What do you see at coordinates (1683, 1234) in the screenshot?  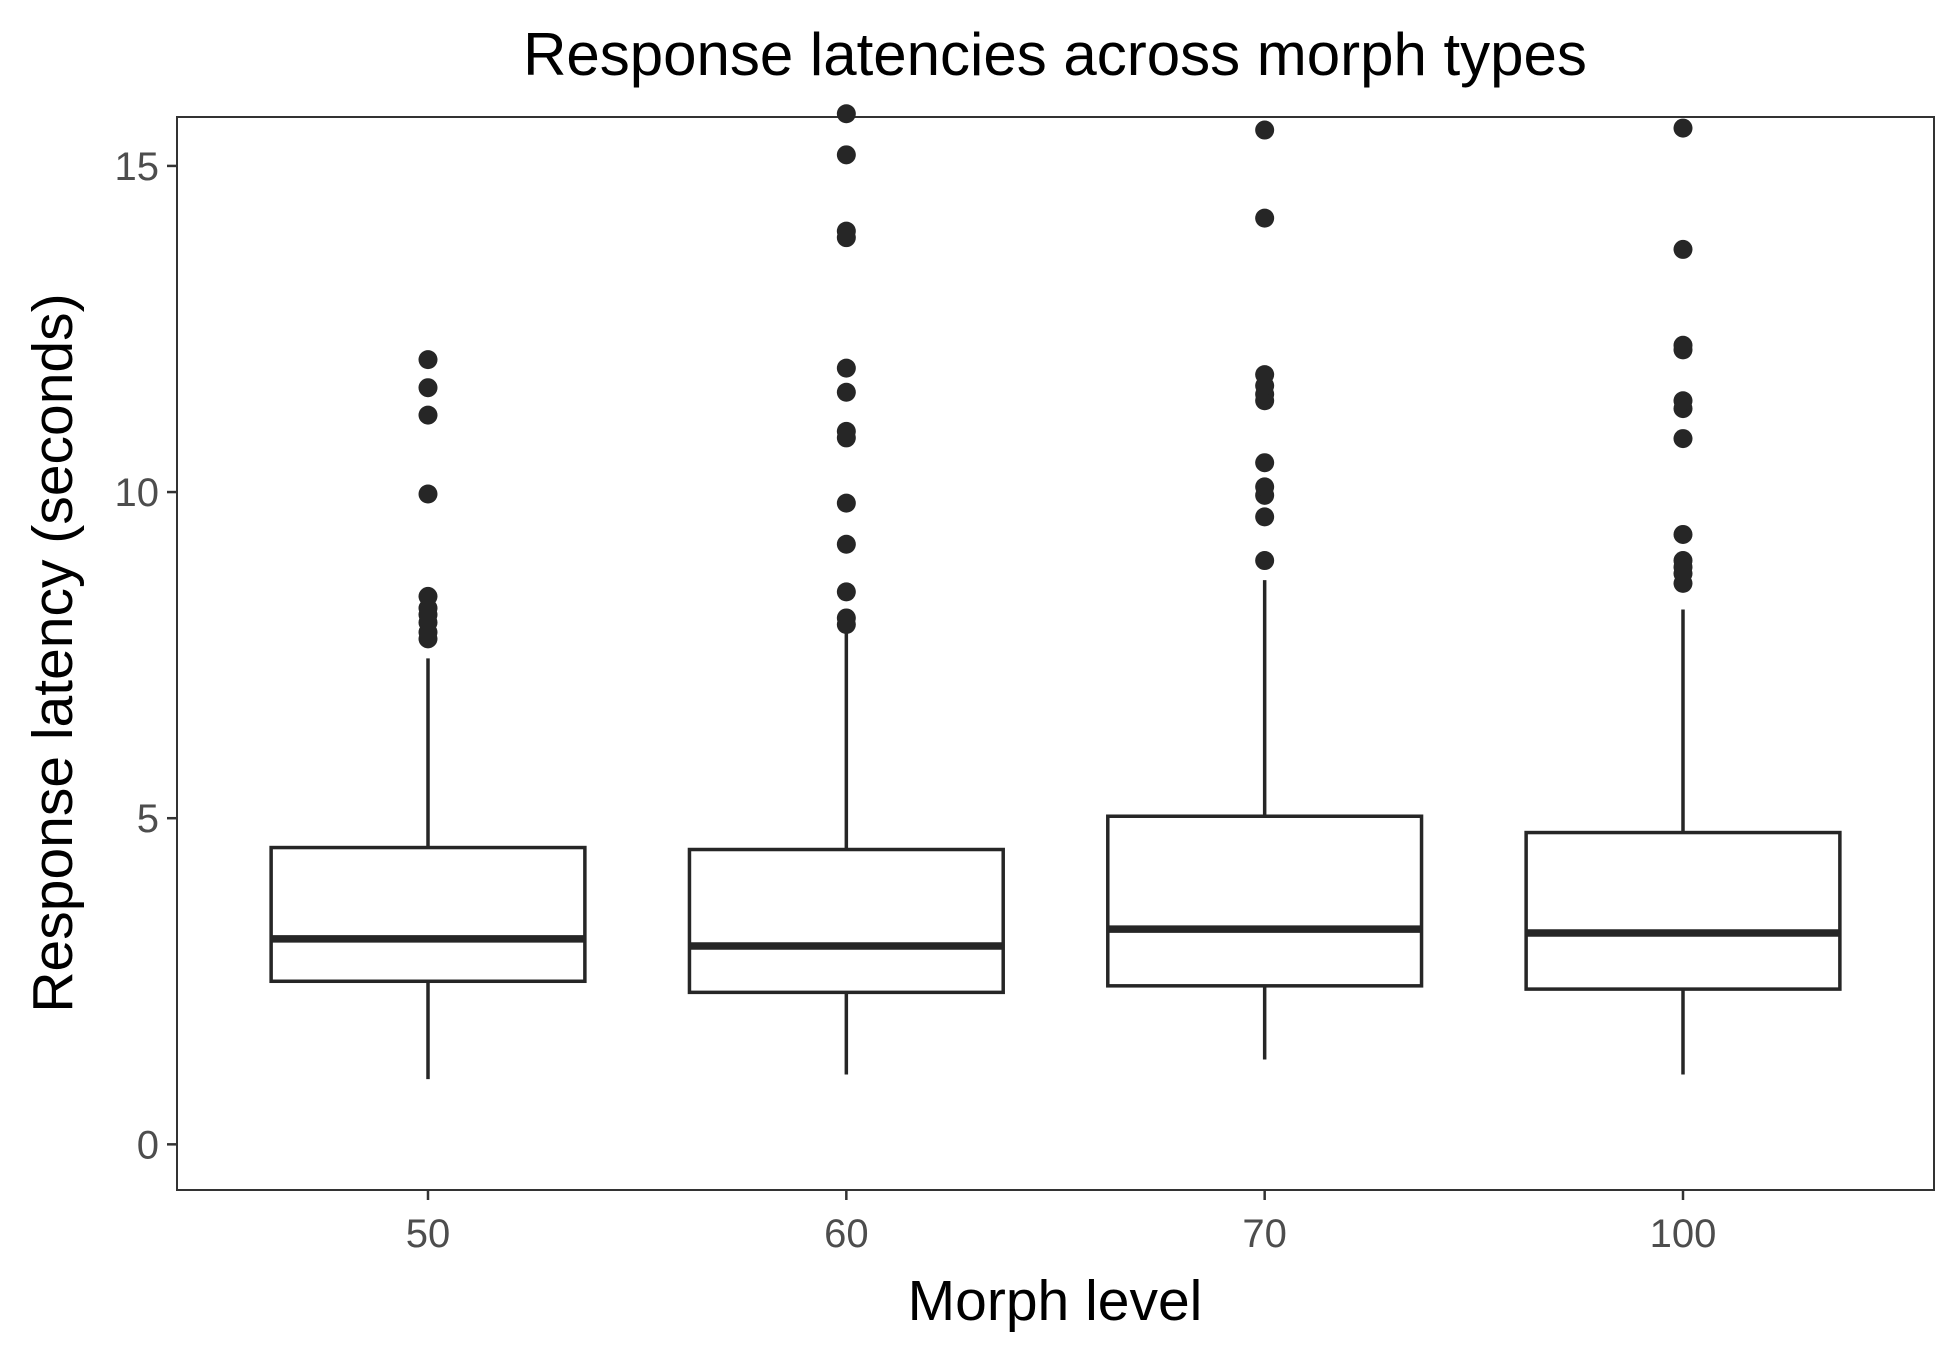 I see `x-tick-label: 100` at bounding box center [1683, 1234].